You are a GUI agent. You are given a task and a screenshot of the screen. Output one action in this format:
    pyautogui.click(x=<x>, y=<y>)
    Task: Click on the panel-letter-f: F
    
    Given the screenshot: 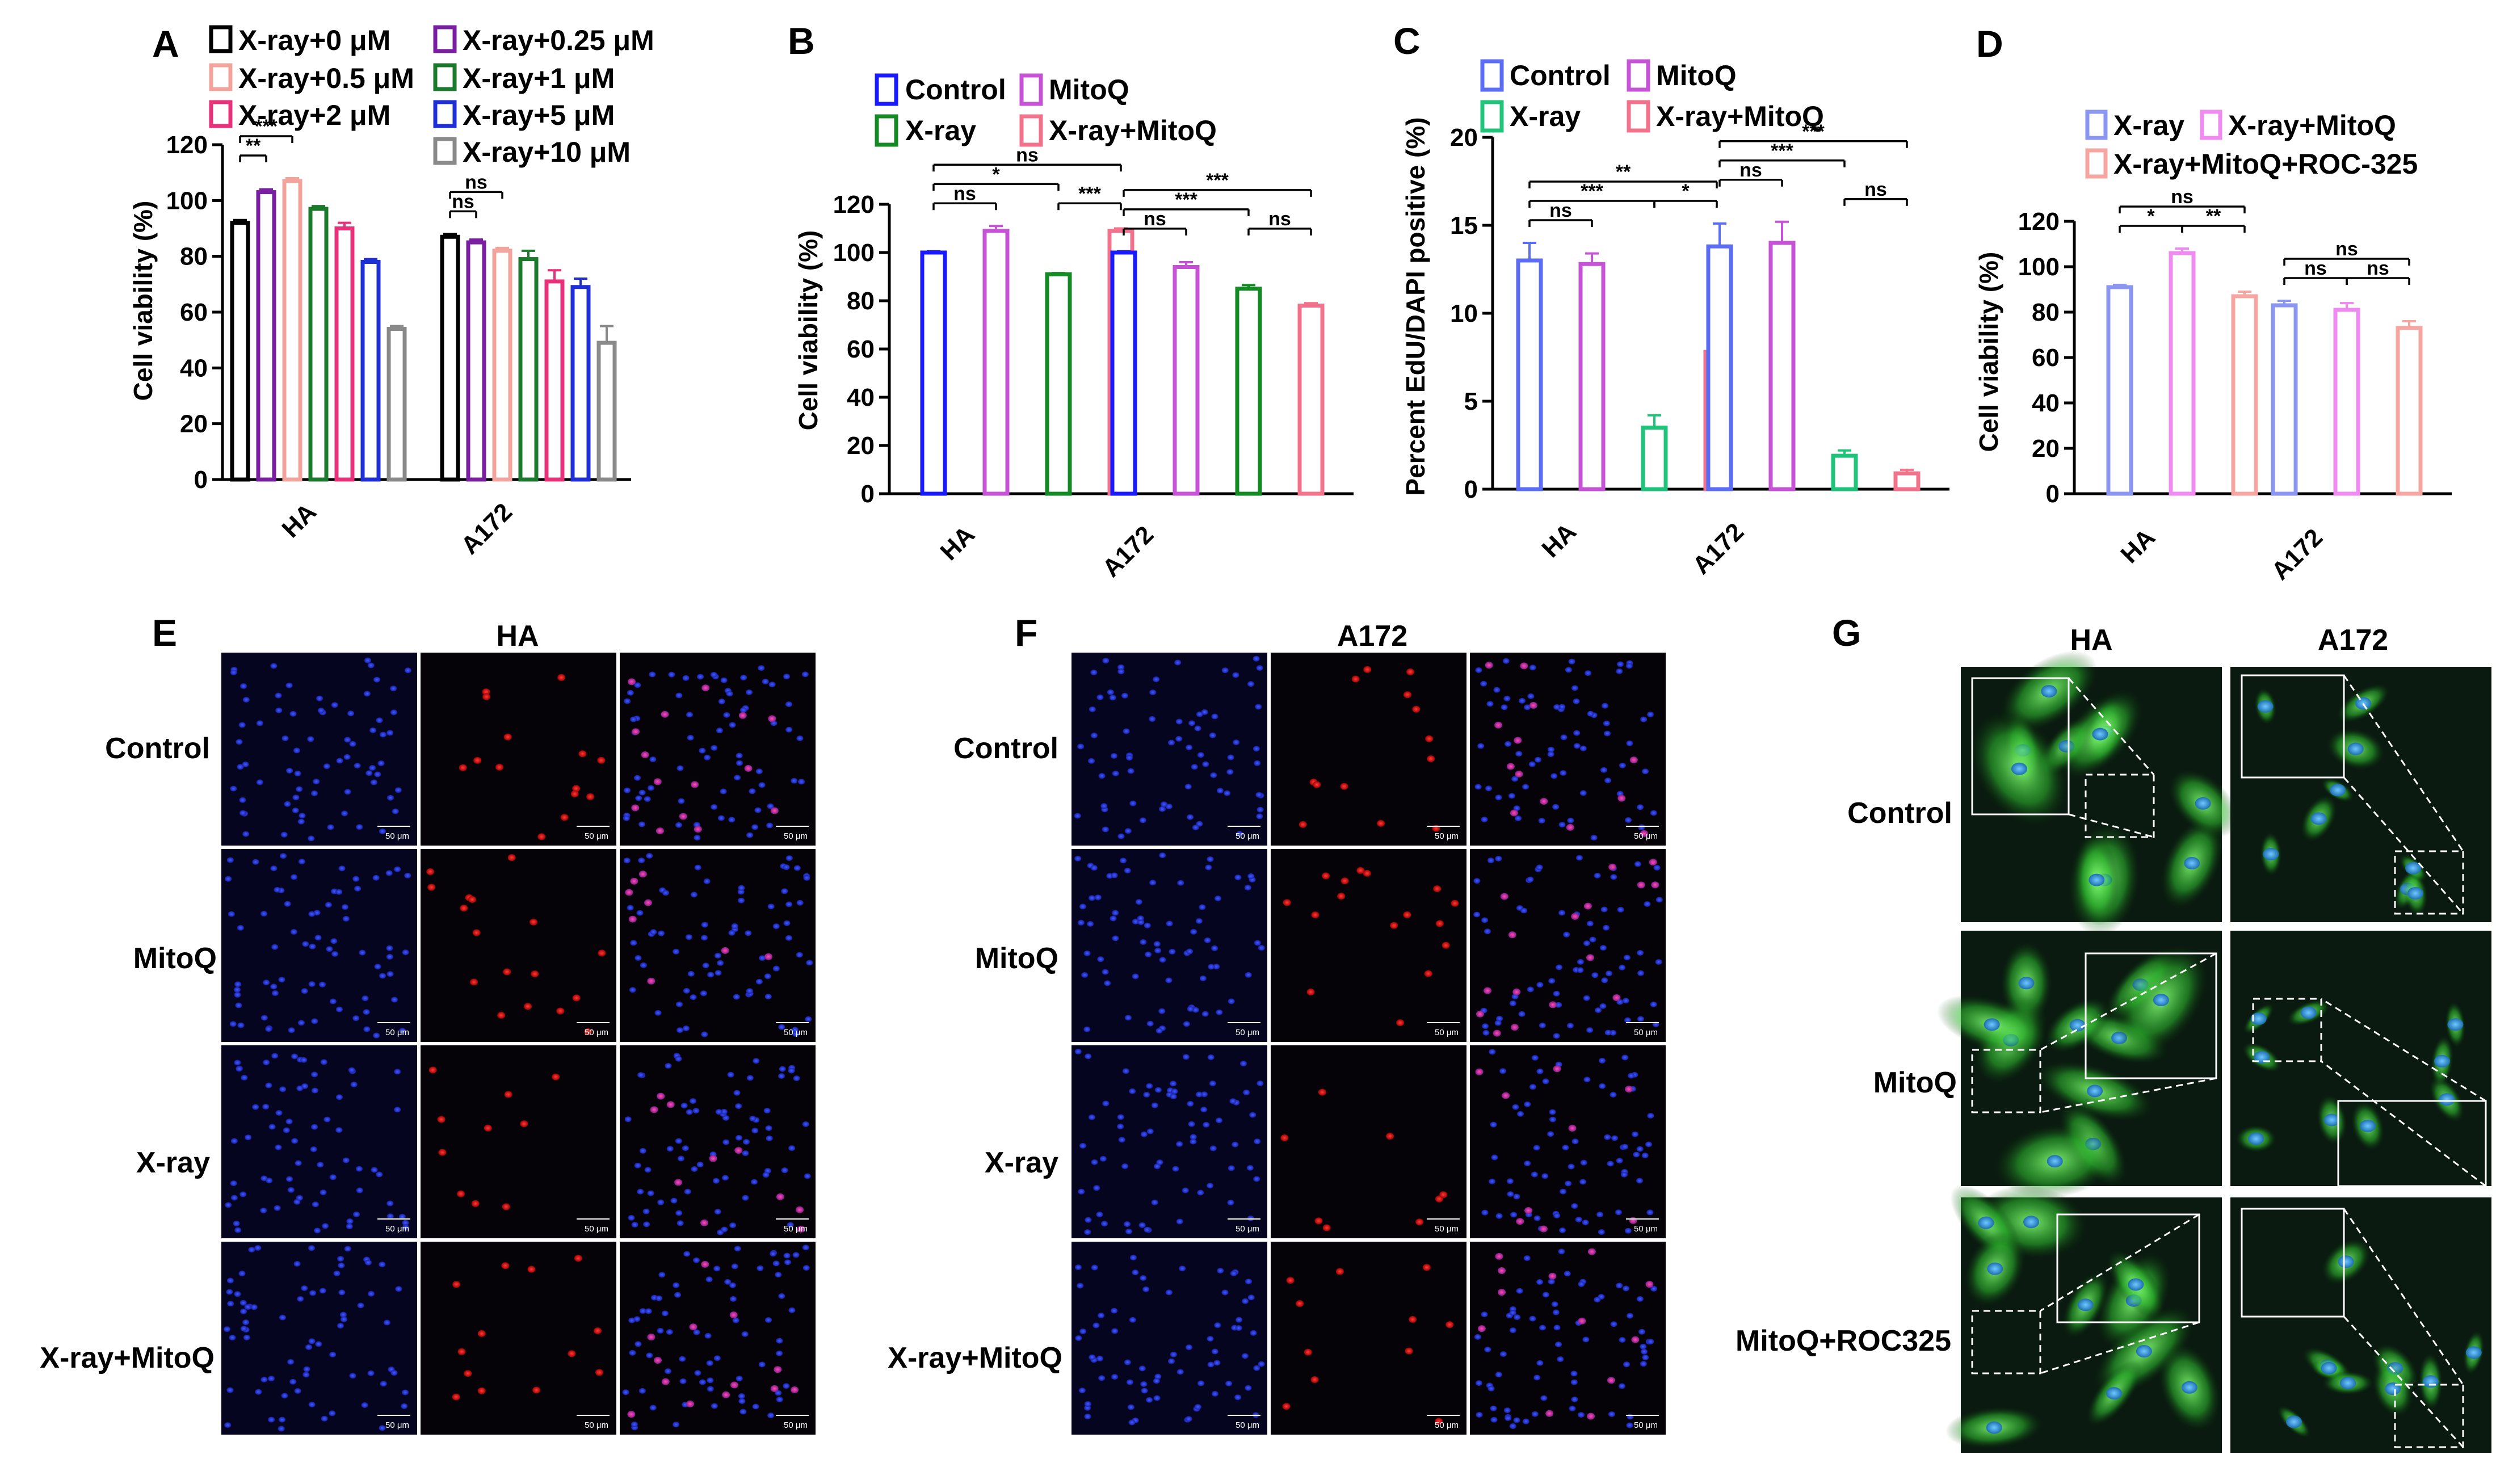 What is the action you would take?
    pyautogui.click(x=1026, y=633)
    